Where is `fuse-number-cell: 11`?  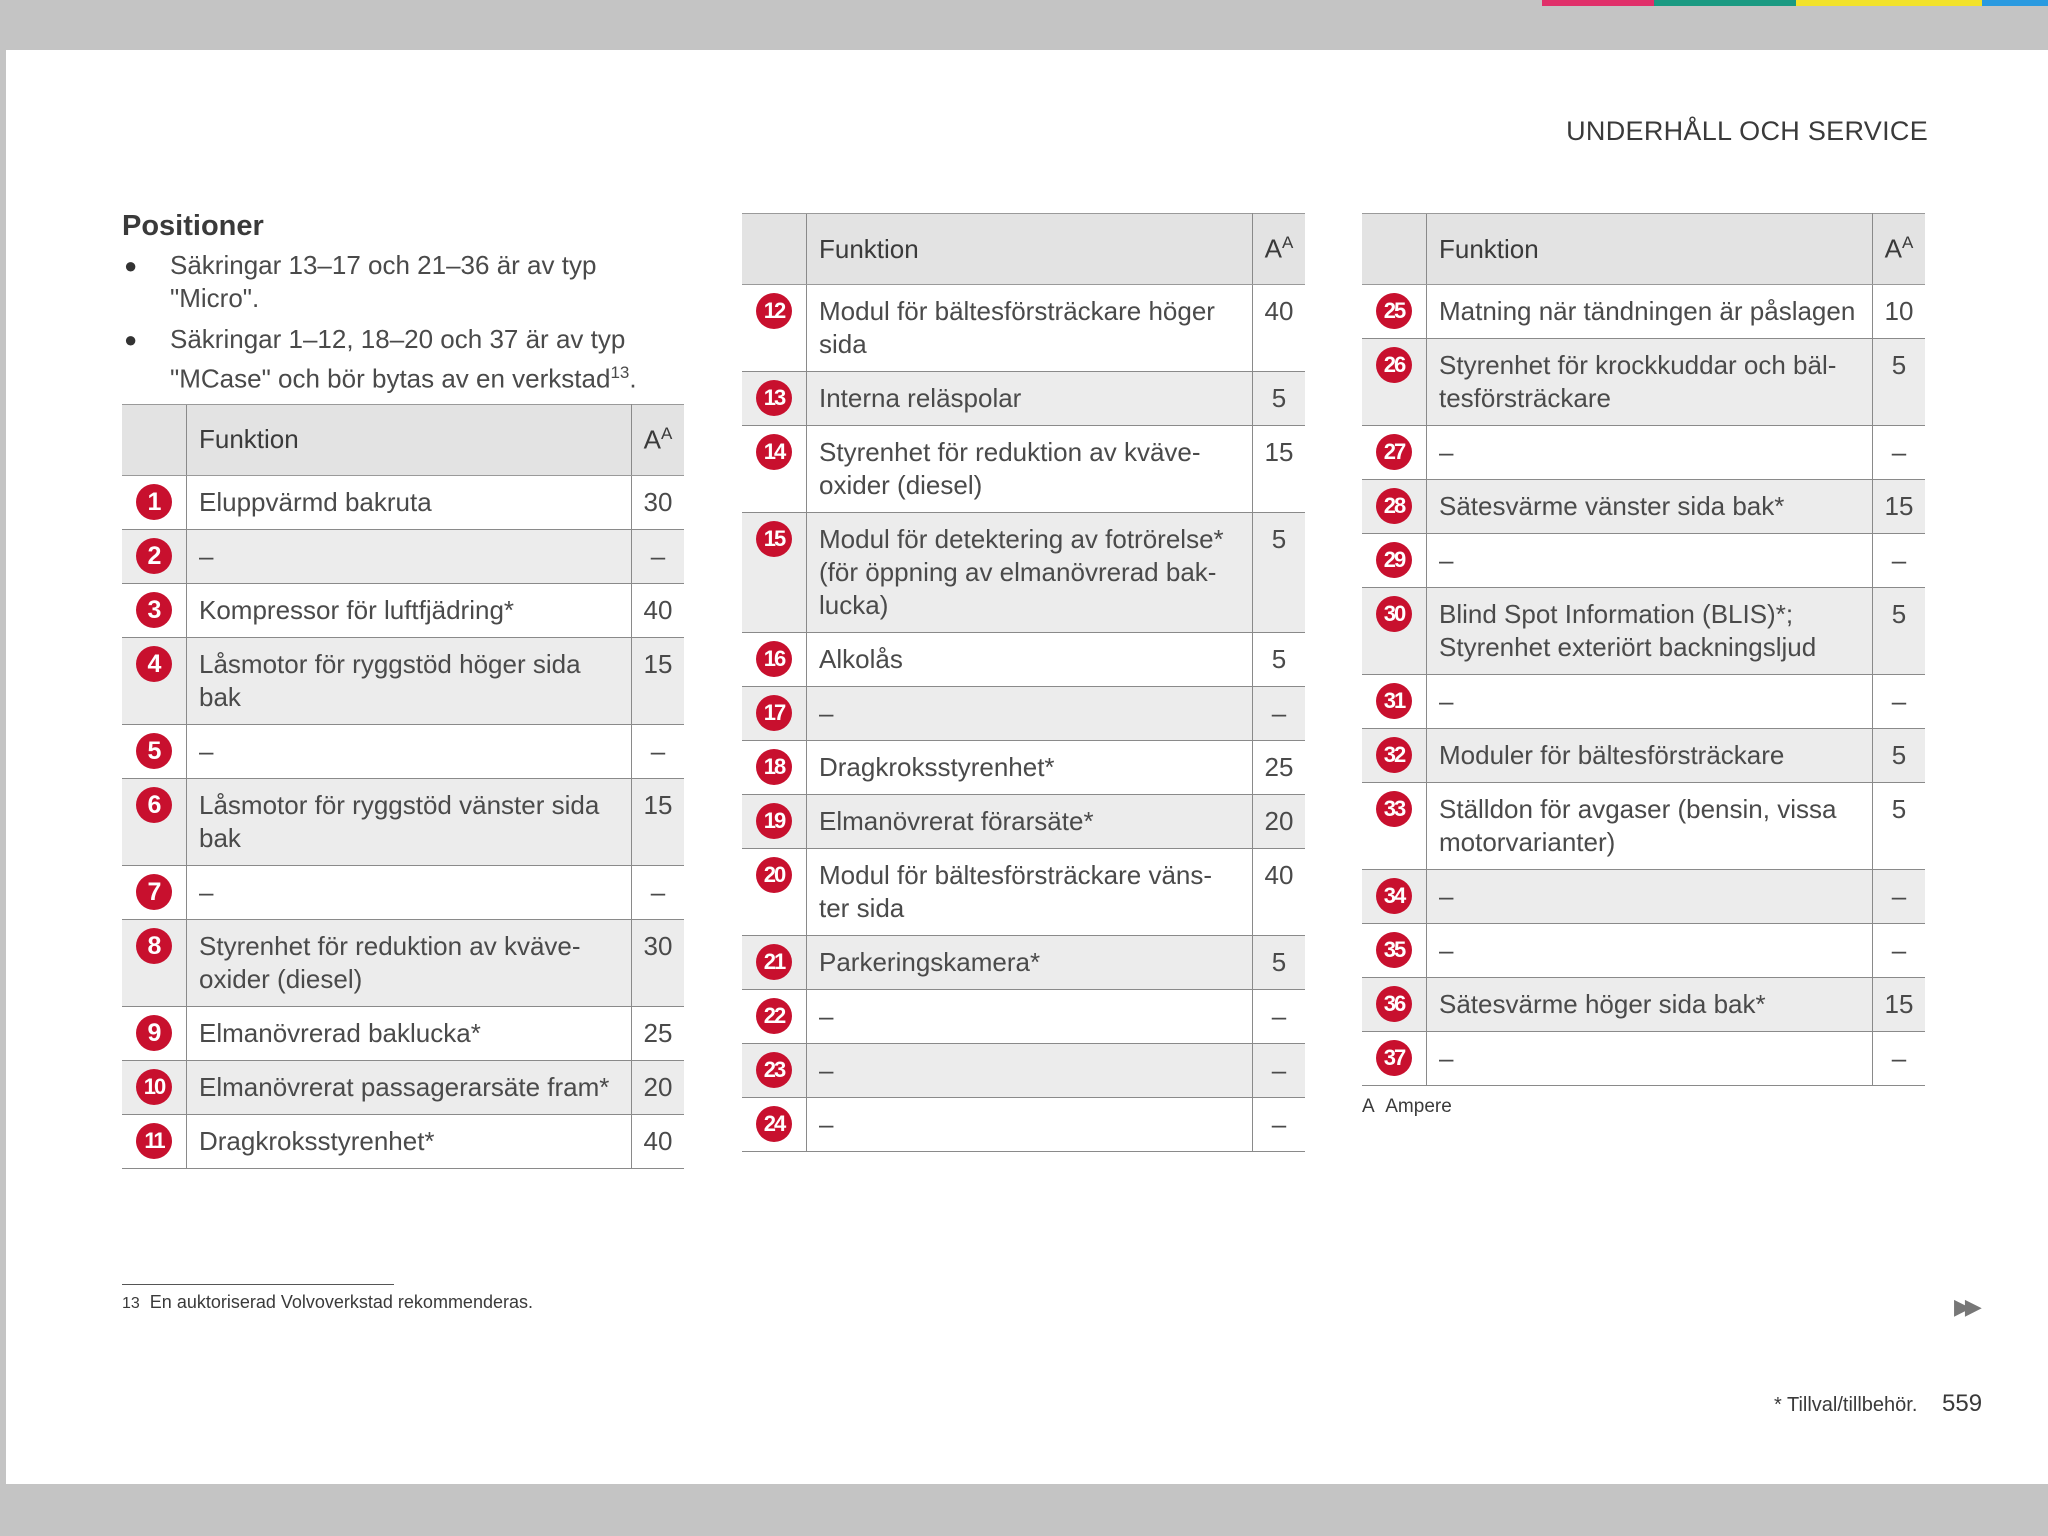
fuse-number-cell: 11 is located at coordinates (154, 1141).